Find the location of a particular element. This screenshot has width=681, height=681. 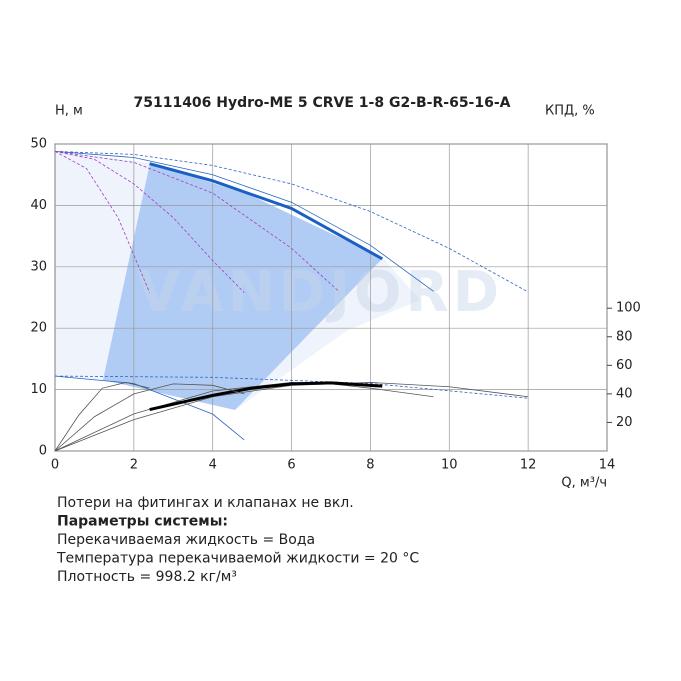

x-tick-label: 10 is located at coordinates (449, 465).